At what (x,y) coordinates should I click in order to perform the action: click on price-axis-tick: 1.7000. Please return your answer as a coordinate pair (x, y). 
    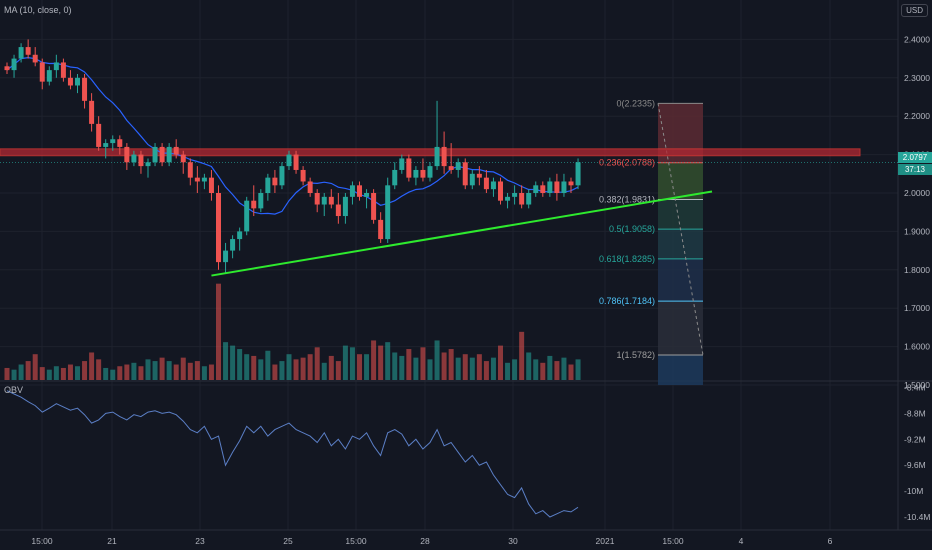
    Looking at the image, I should click on (917, 308).